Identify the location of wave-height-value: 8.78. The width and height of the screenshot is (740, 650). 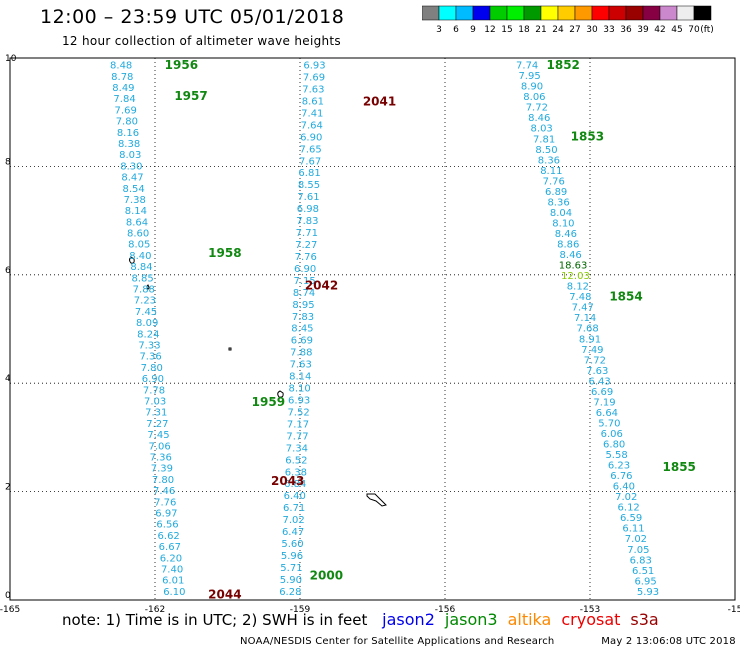
(122, 77).